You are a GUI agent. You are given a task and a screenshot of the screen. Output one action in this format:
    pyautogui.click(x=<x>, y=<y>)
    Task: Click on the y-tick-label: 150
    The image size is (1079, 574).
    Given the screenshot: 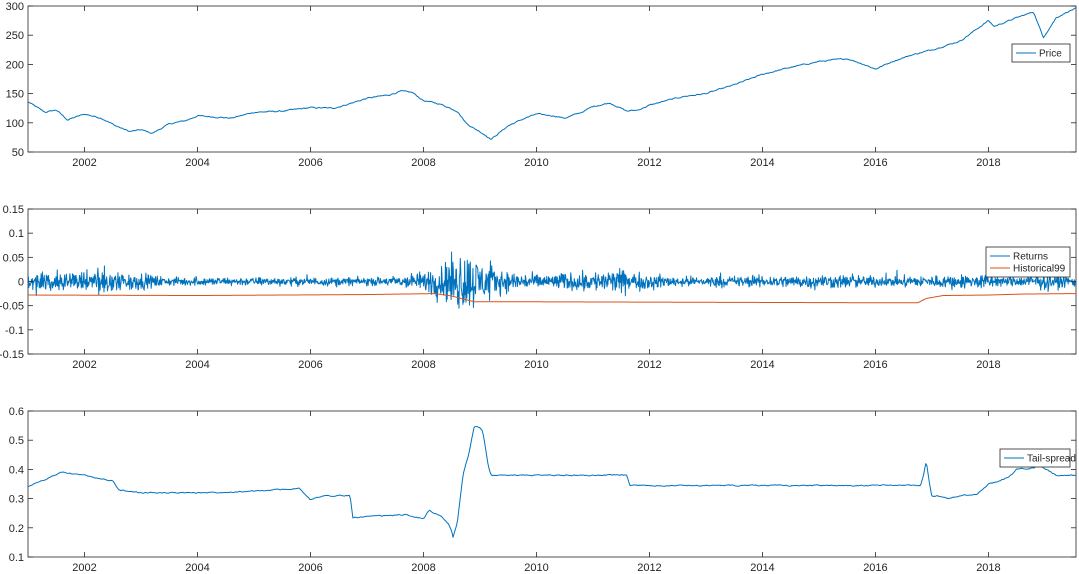 What is the action you would take?
    pyautogui.click(x=15, y=95)
    